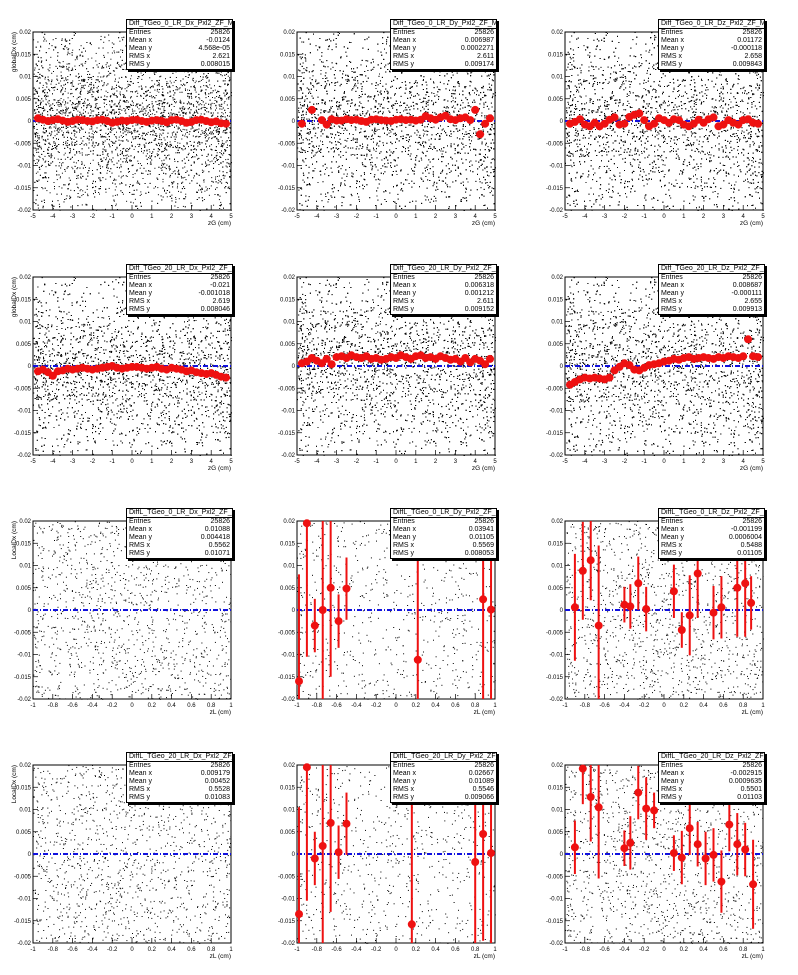  What do you see at coordinates (140, 294) in the screenshot?
I see `stats-key: Mean y` at bounding box center [140, 294].